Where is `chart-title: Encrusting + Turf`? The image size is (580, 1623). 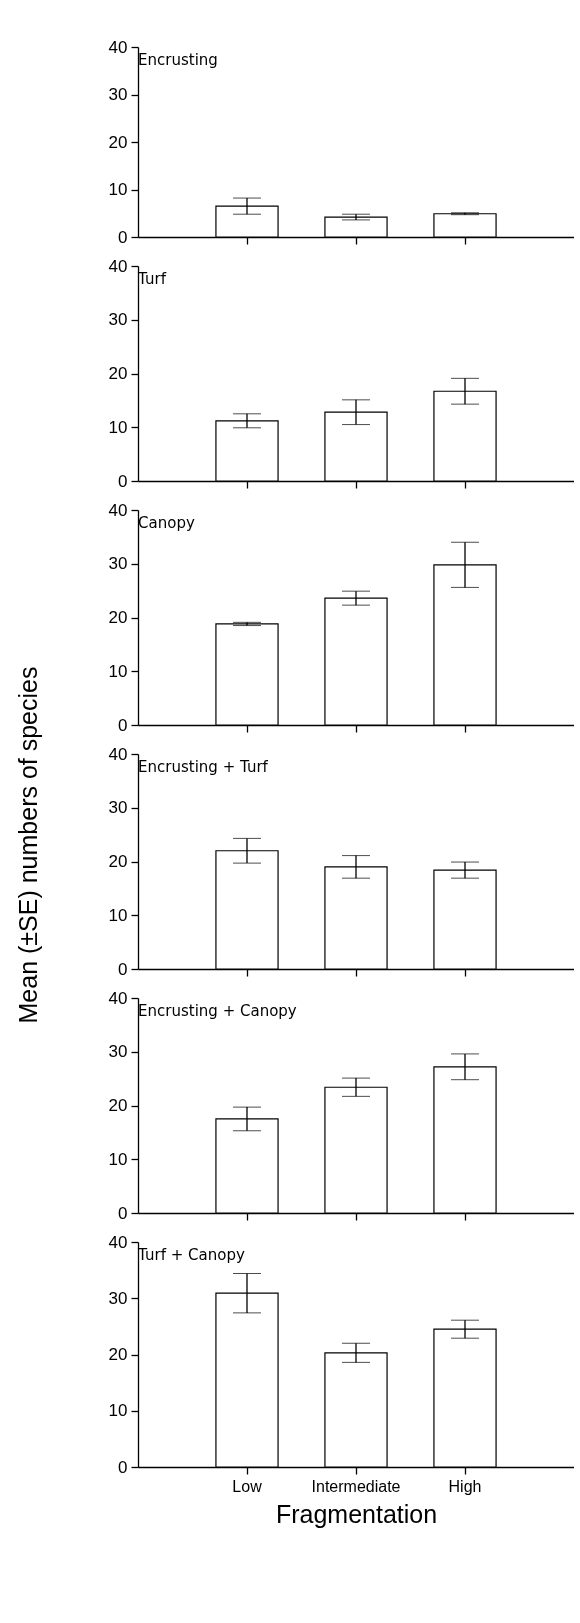
chart-title: Encrusting + Turf is located at coordinates (203, 767).